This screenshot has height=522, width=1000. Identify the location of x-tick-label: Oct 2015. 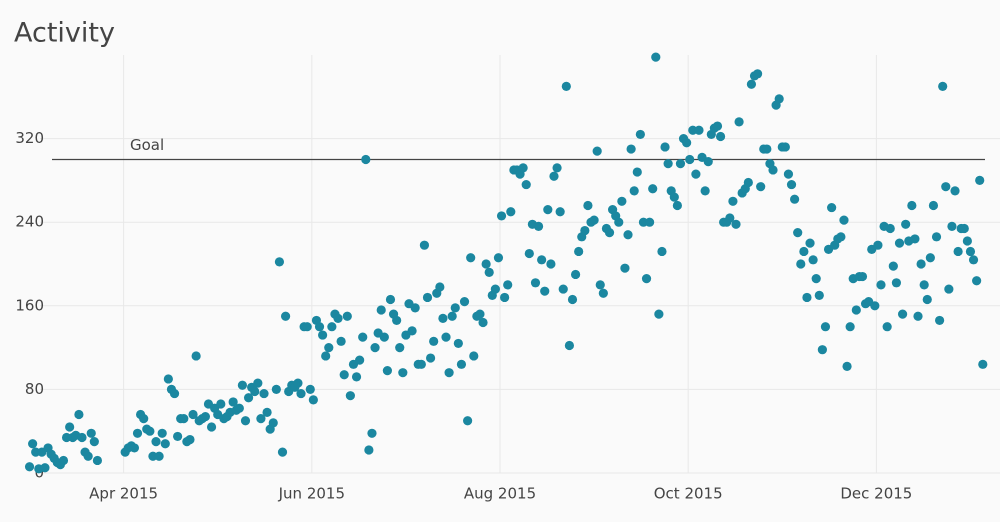
(688, 494).